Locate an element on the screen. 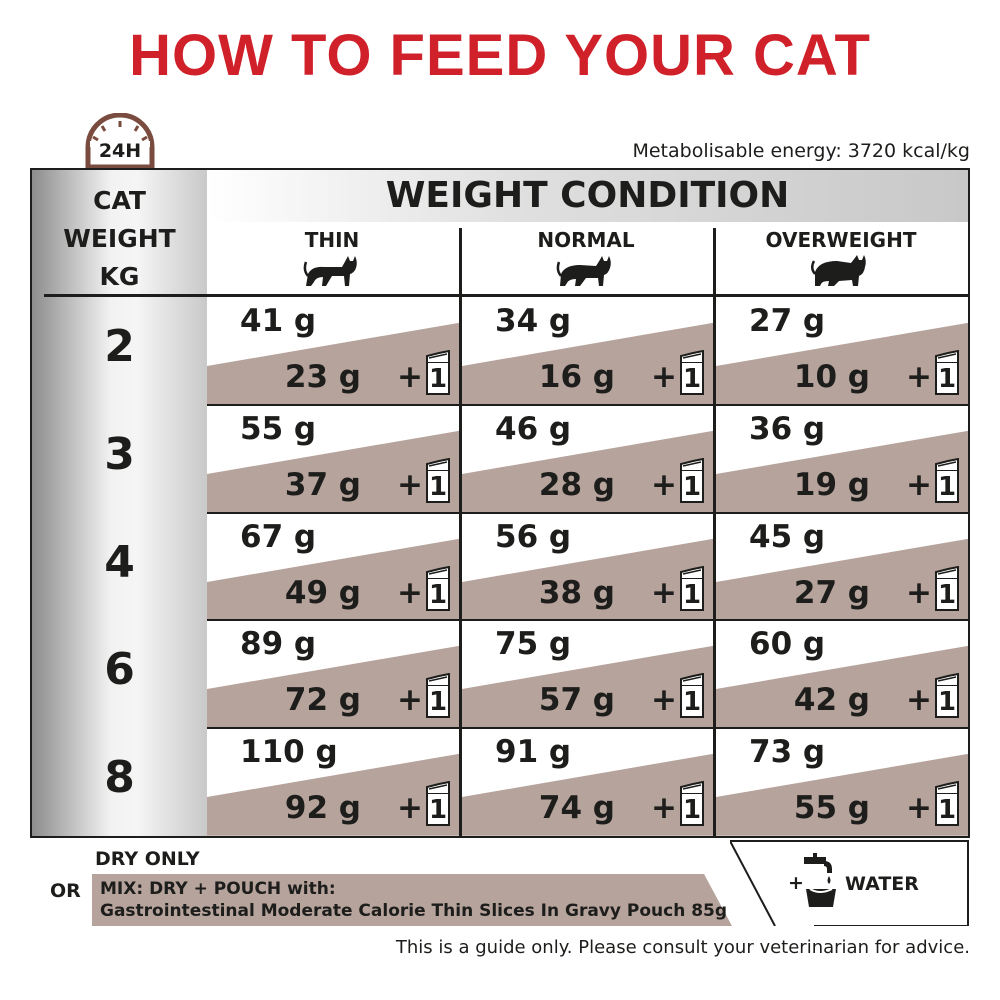  water-label: WATER is located at coordinates (882, 884).